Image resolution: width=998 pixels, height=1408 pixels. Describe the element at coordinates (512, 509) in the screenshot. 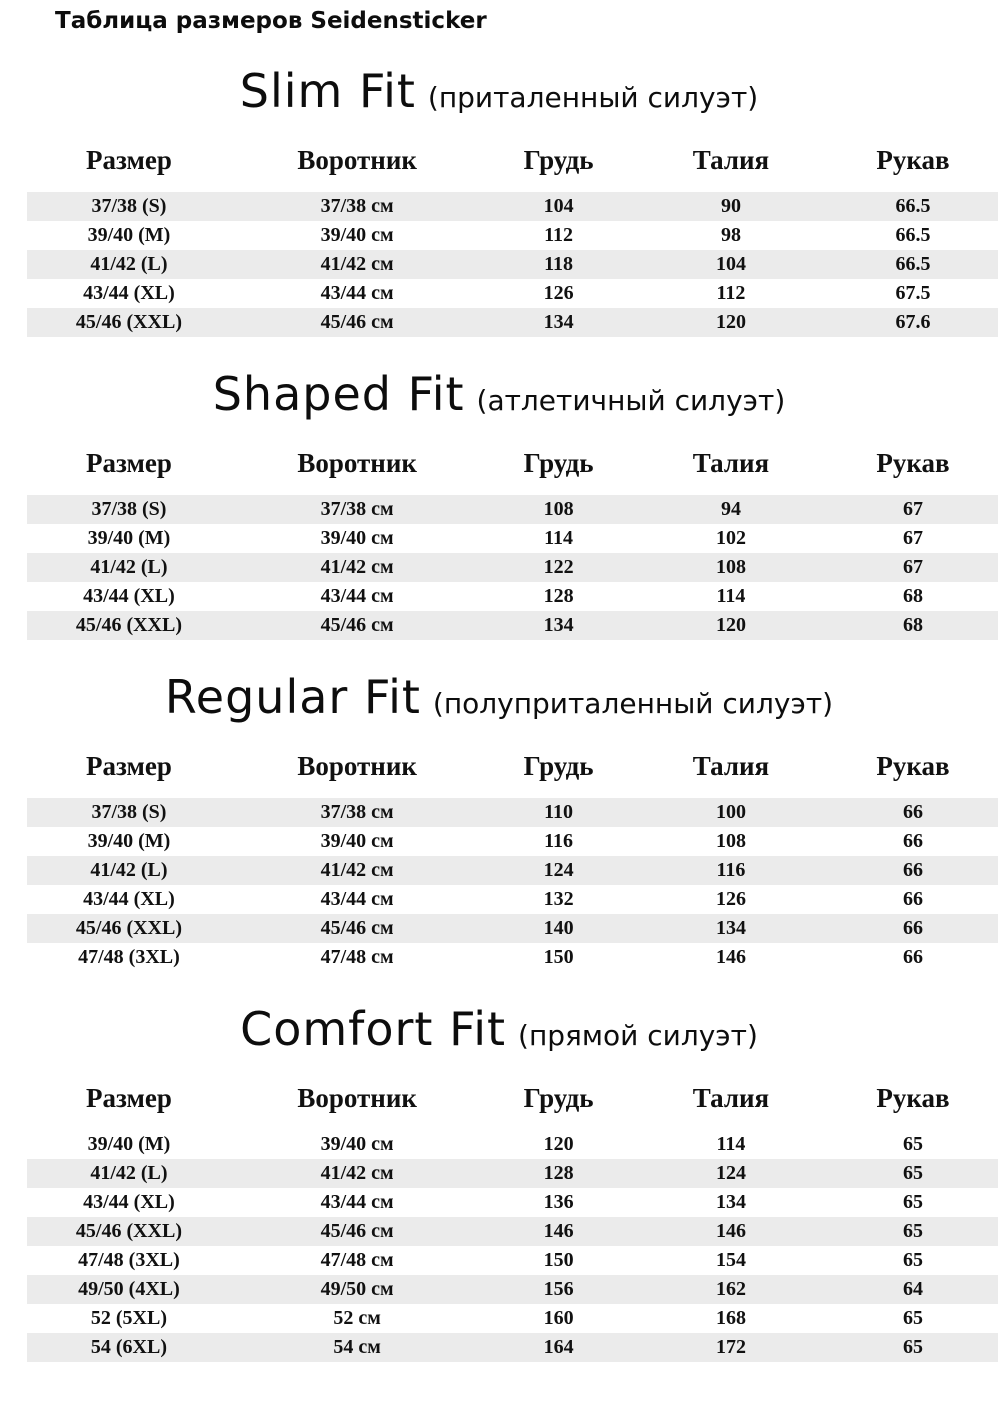

I see `table-row: 37/38 (S) 37/38 см 108 94 67` at that location.